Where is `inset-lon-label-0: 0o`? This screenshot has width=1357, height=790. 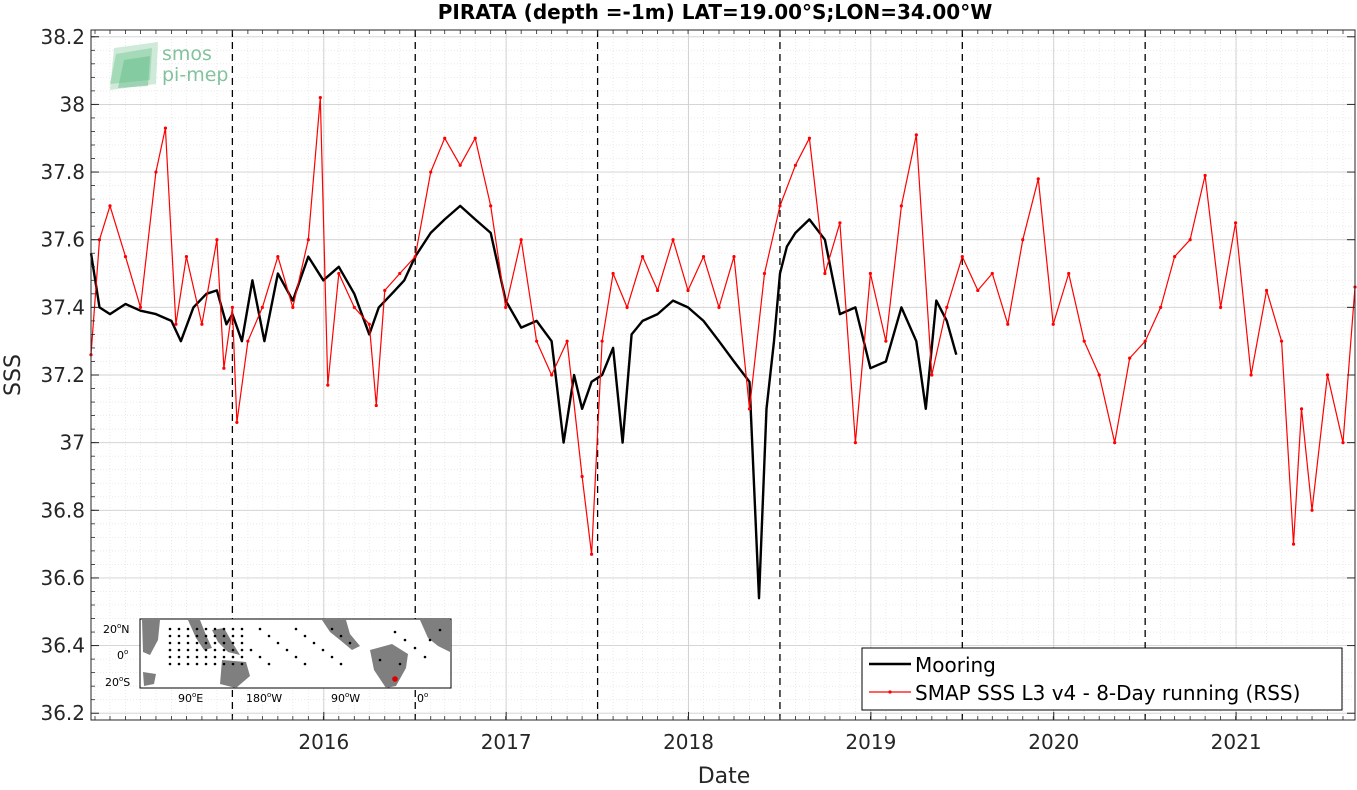
inset-lon-label-0: 0o is located at coordinates (422, 698).